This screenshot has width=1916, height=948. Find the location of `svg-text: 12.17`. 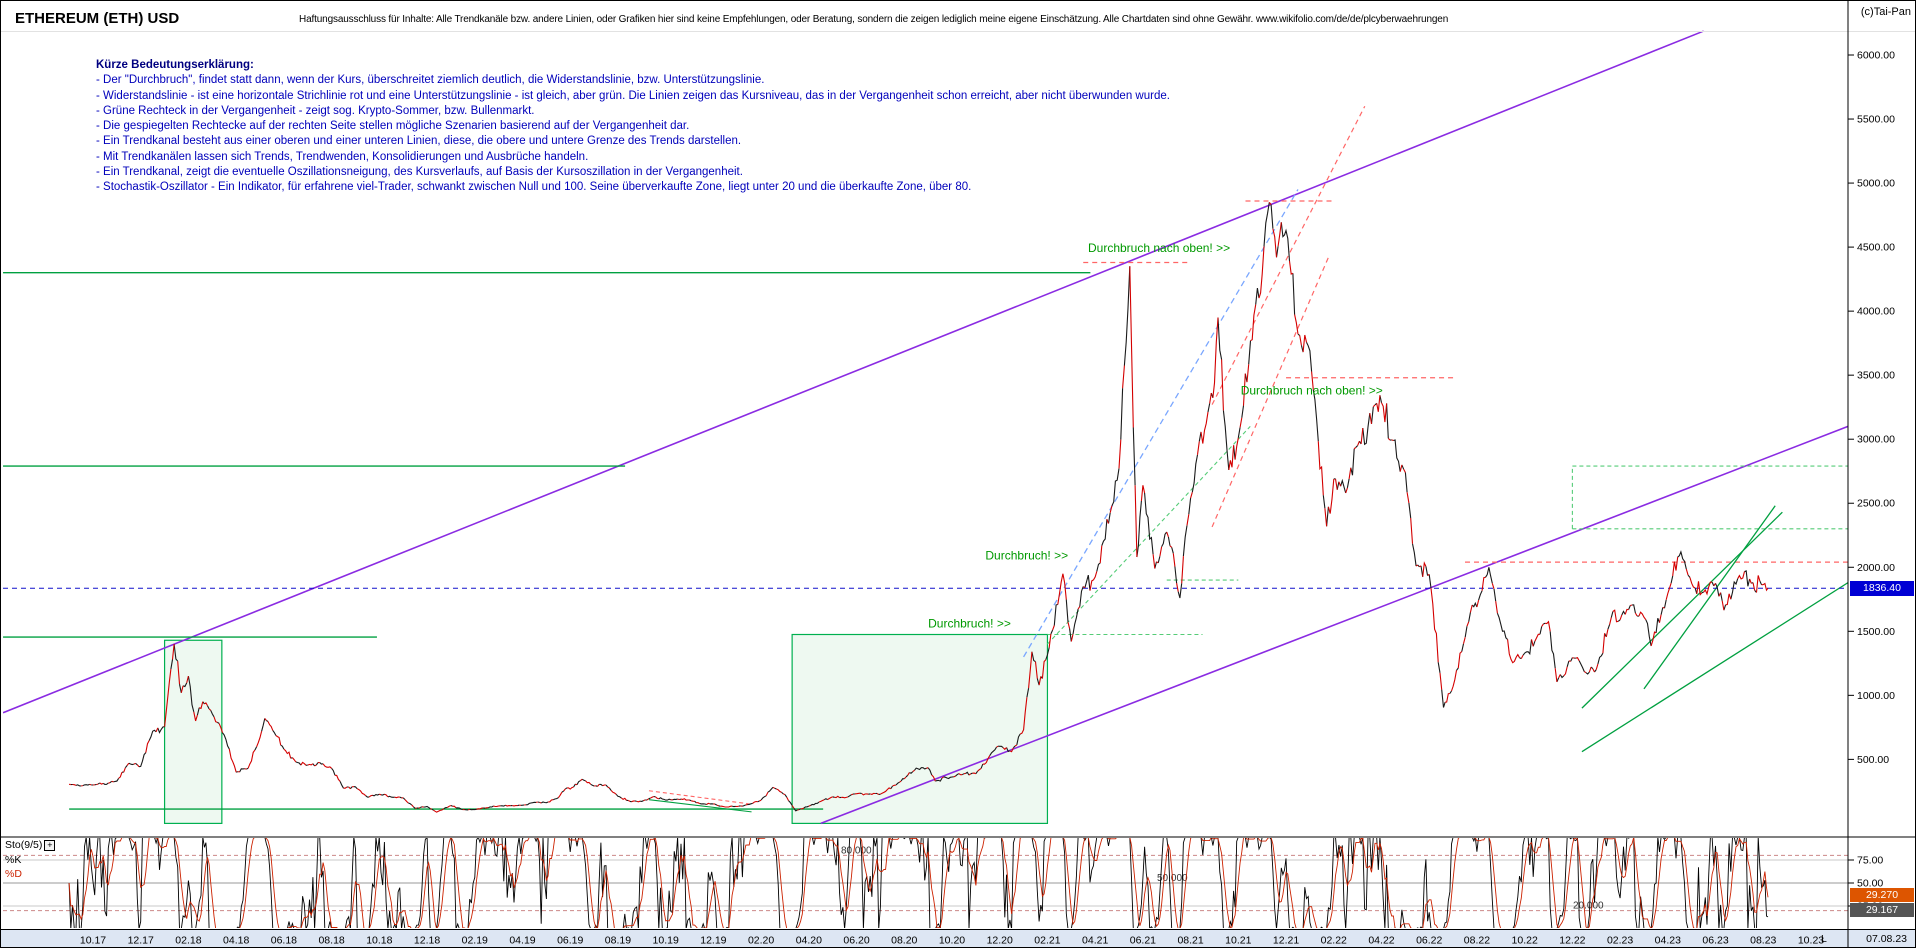

svg-text: 12.17 is located at coordinates (141, 941).